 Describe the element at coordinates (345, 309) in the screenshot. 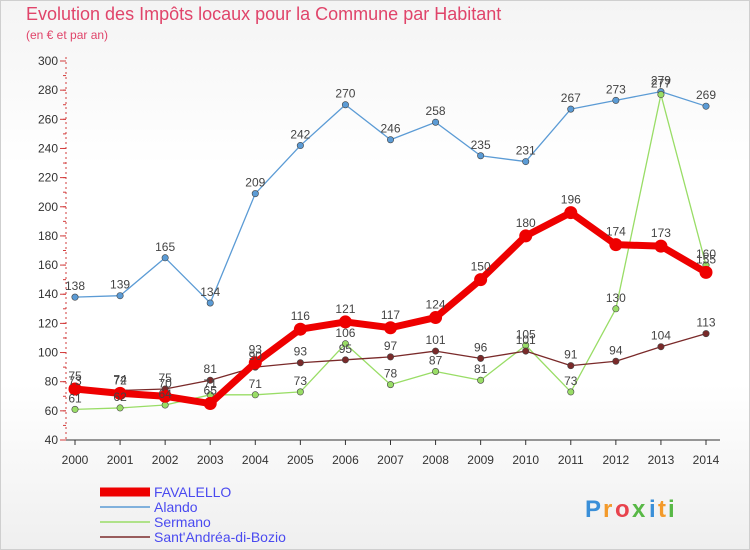

I see `data-label: 121` at that location.